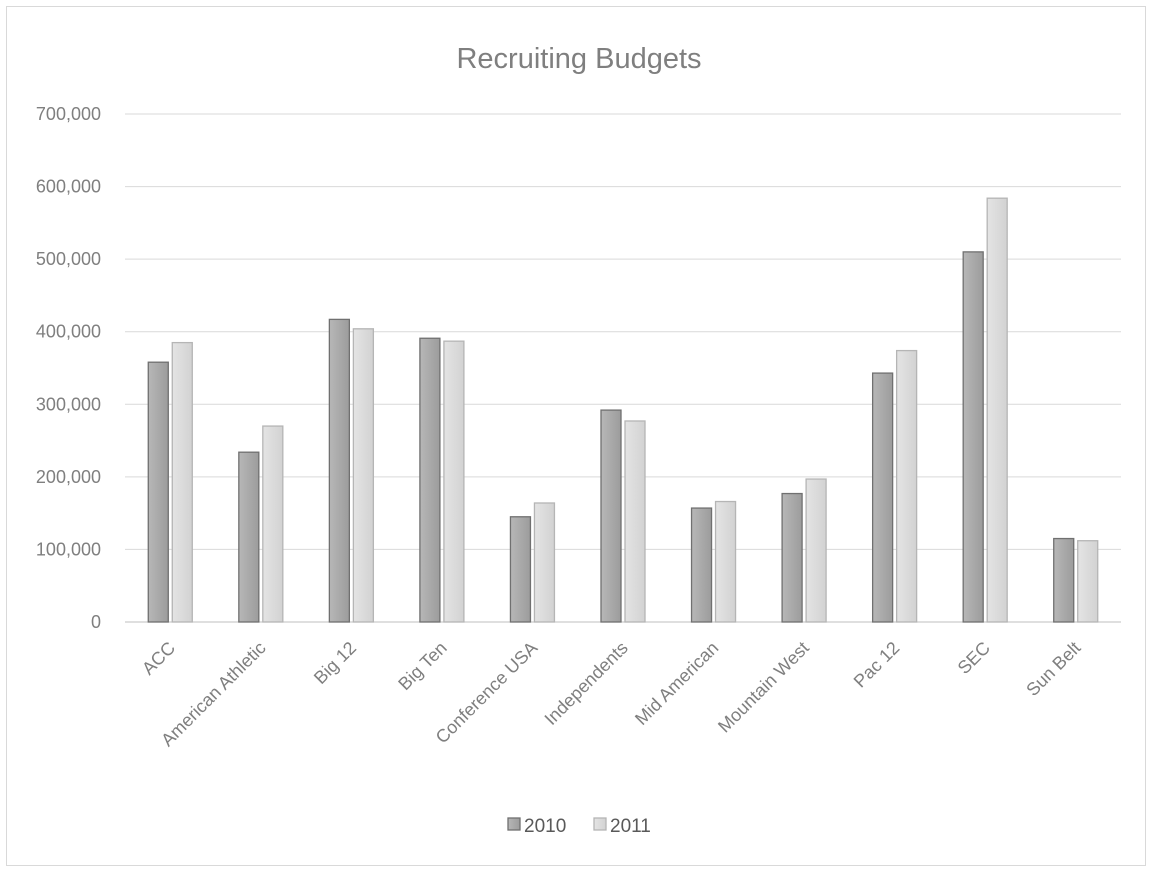 Image resolution: width=1151 pixels, height=871 pixels. I want to click on x-tick-label: ACC, so click(158, 658).